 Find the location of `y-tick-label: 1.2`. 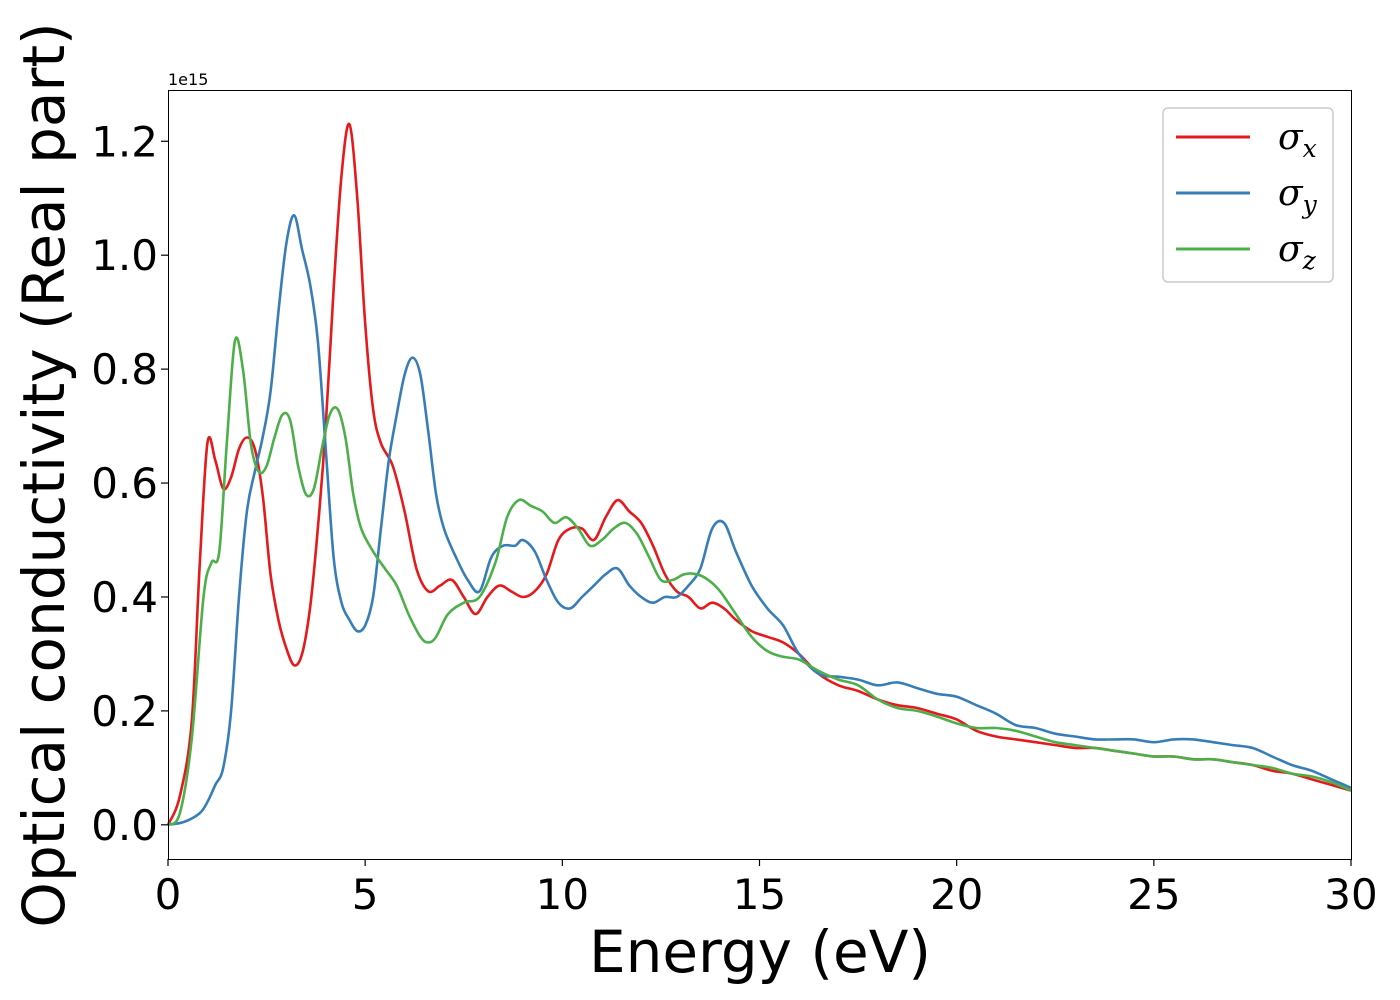

y-tick-label: 1.2 is located at coordinates (124, 141).